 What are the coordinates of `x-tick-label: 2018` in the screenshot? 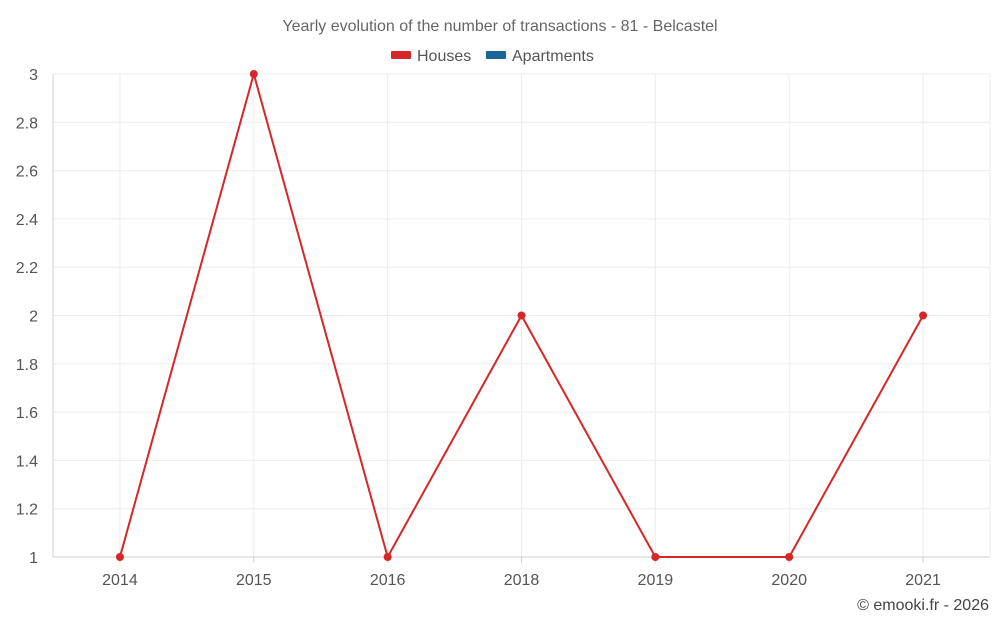 It's located at (522, 580).